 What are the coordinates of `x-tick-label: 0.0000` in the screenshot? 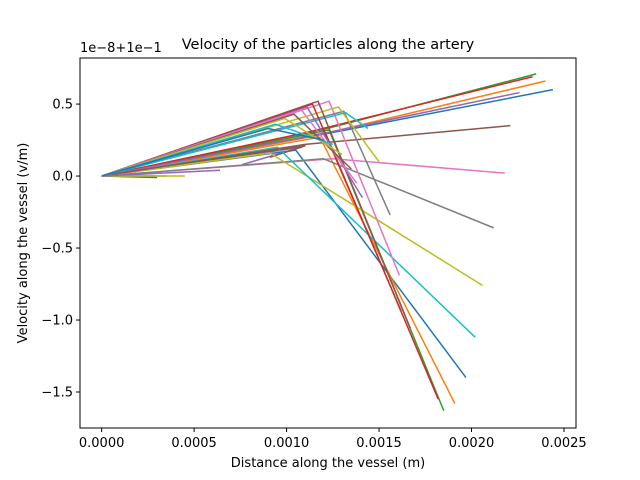 It's located at (102, 443).